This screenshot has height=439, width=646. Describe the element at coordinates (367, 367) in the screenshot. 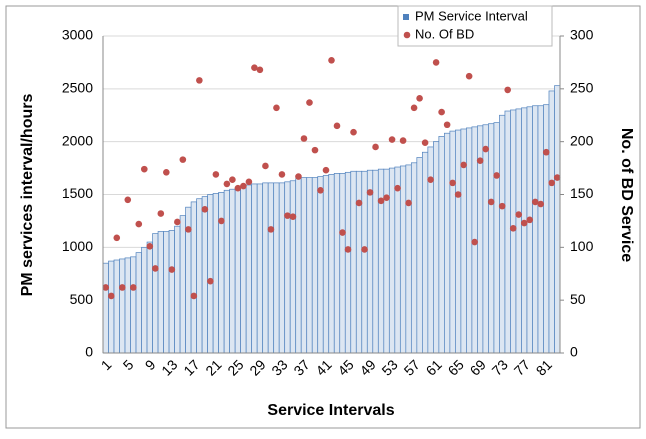

I see `x-tick-label: 49` at that location.